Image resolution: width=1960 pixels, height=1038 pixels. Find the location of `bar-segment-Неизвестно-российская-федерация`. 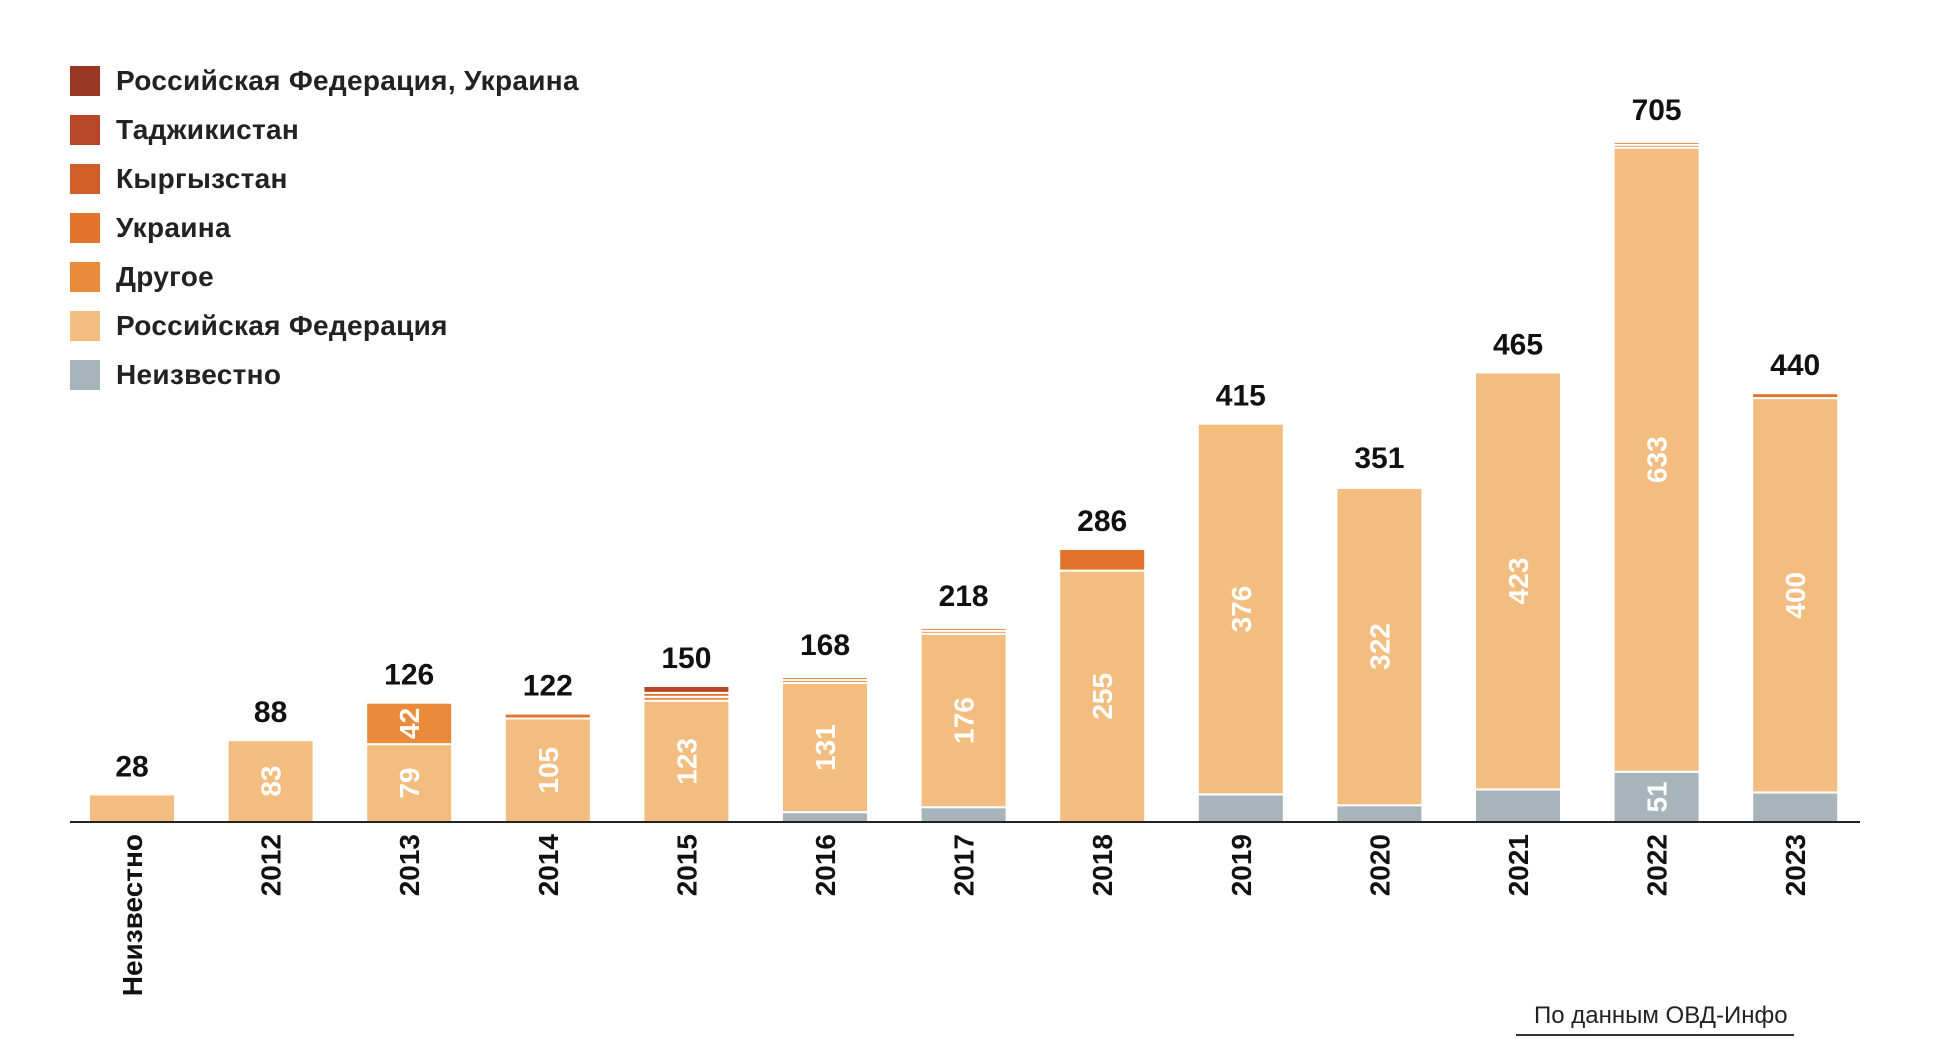

bar-segment-Неизвестно-российская-федерация is located at coordinates (132, 808).